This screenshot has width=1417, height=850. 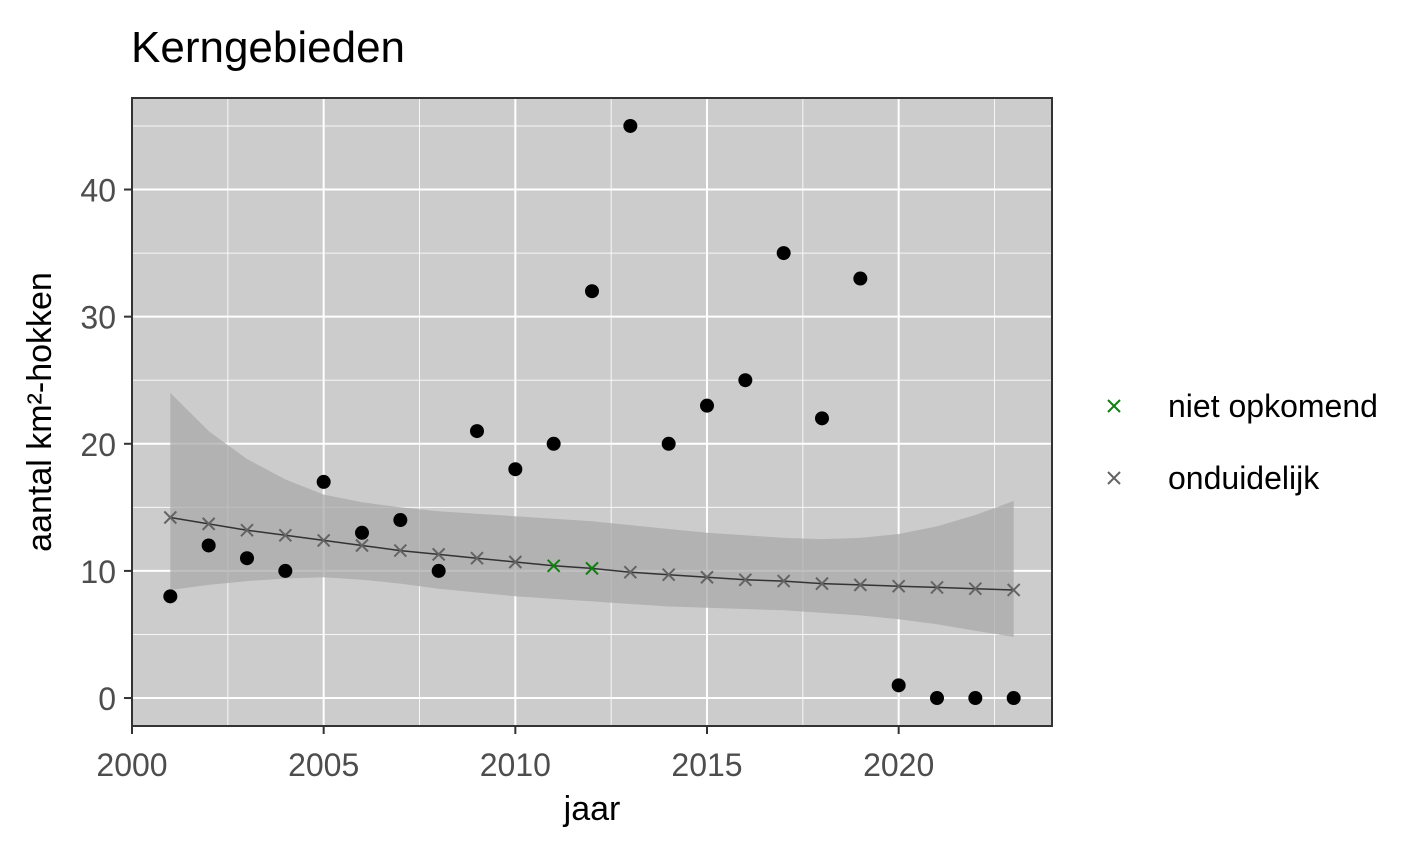 What do you see at coordinates (98, 318) in the screenshot?
I see `y-tick-label: 30` at bounding box center [98, 318].